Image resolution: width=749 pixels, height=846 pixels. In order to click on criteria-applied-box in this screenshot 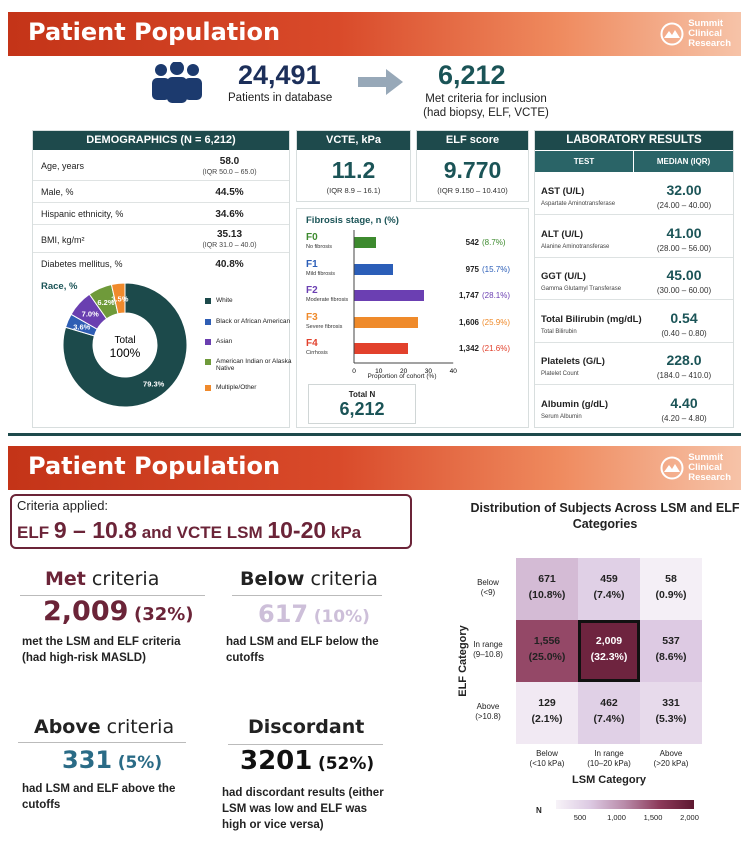, I will do `click(211, 521)`.